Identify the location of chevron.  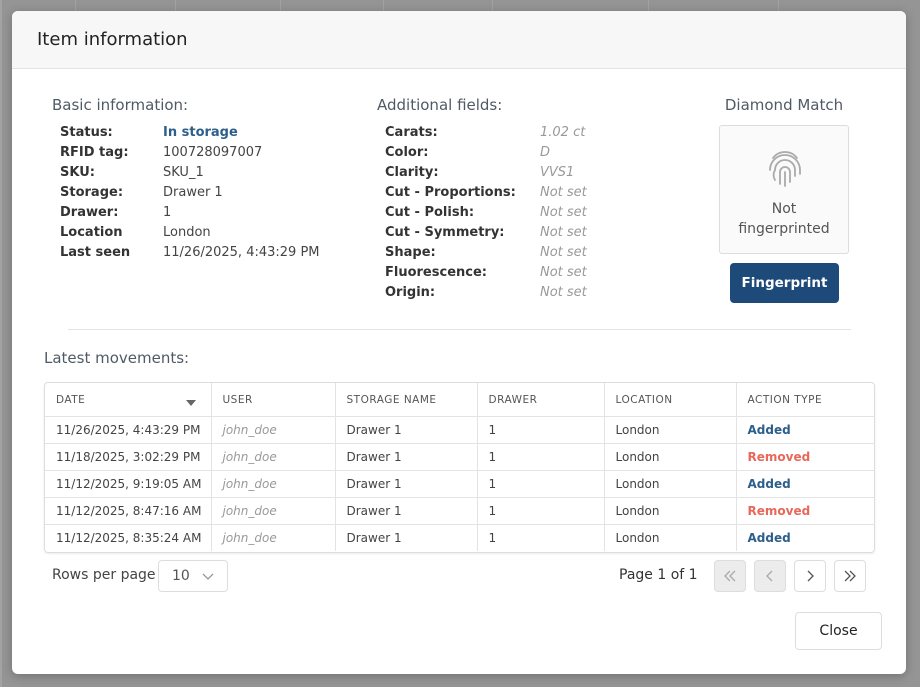
(208, 576).